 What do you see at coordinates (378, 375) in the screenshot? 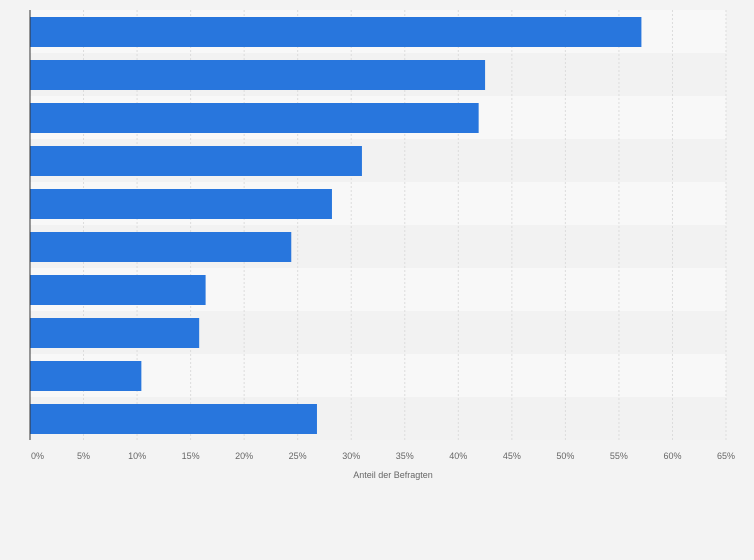
I see `row-band` at bounding box center [378, 375].